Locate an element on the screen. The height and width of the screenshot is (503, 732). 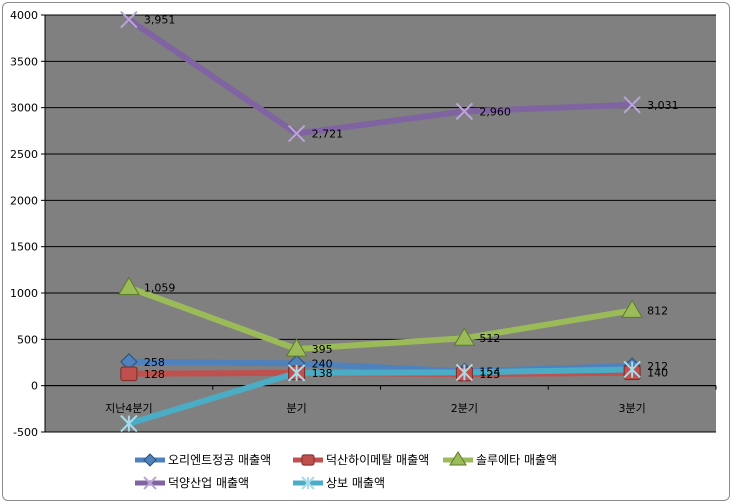
data-label: 512 is located at coordinates (489, 338).